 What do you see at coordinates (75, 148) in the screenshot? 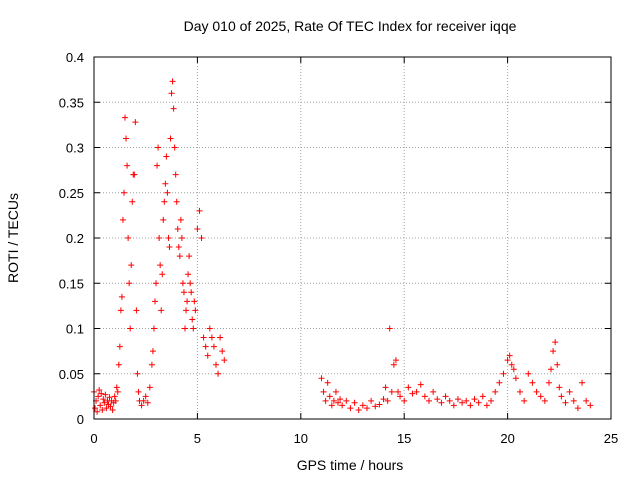
I see `y-tick-label: 0.3` at bounding box center [75, 148].